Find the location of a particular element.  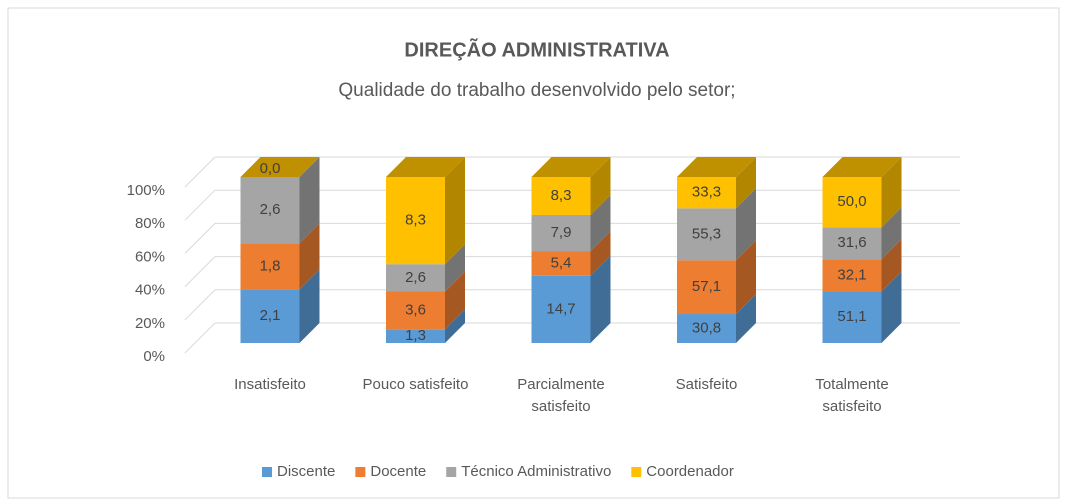

x-tick-label: Satisfeito is located at coordinates (706, 384).